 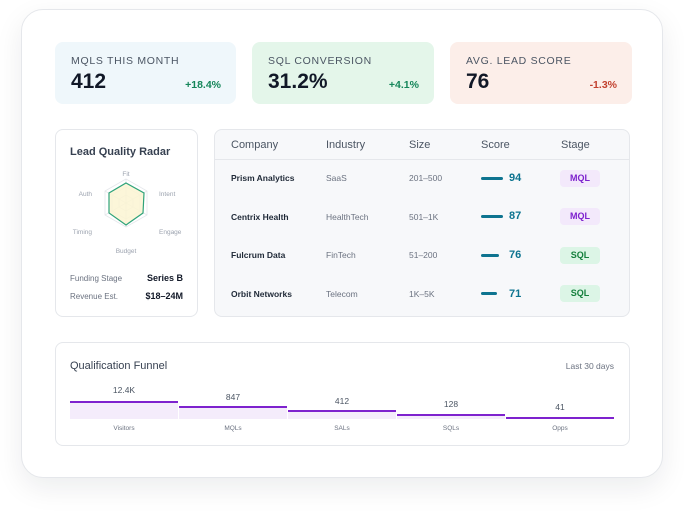 I want to click on column-header-score: Score, so click(x=495, y=145).